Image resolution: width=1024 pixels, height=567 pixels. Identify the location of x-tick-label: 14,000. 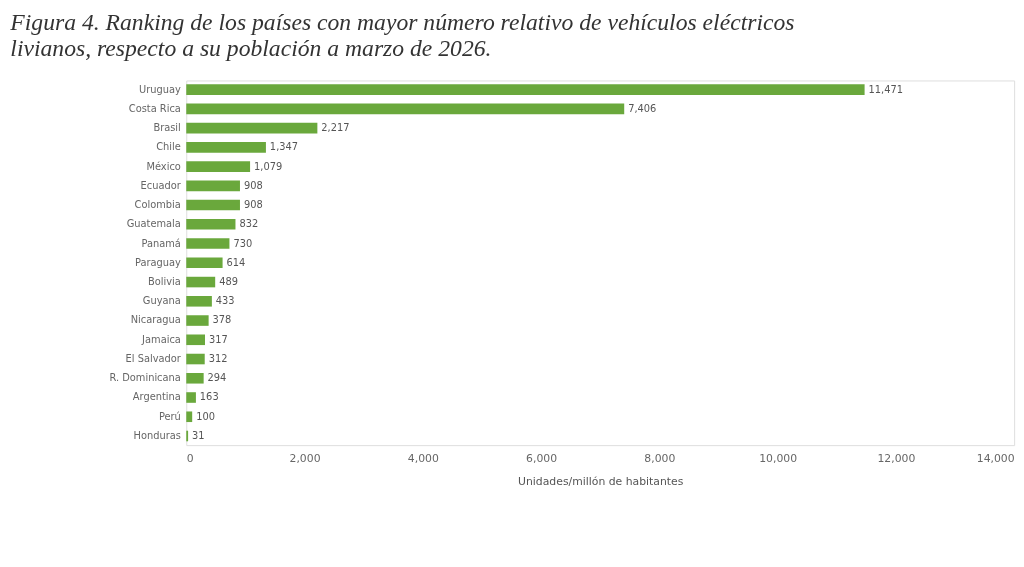
(995, 459).